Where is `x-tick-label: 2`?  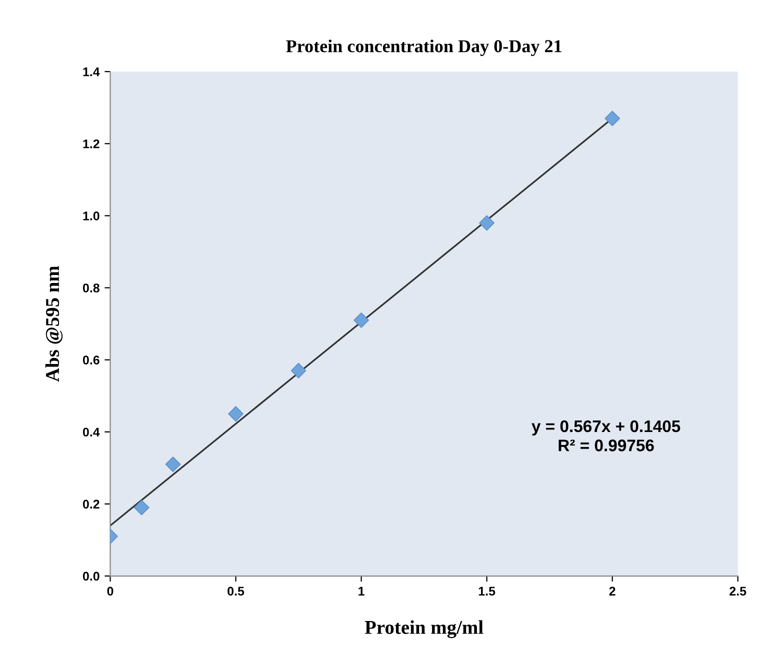
x-tick-label: 2 is located at coordinates (612, 591).